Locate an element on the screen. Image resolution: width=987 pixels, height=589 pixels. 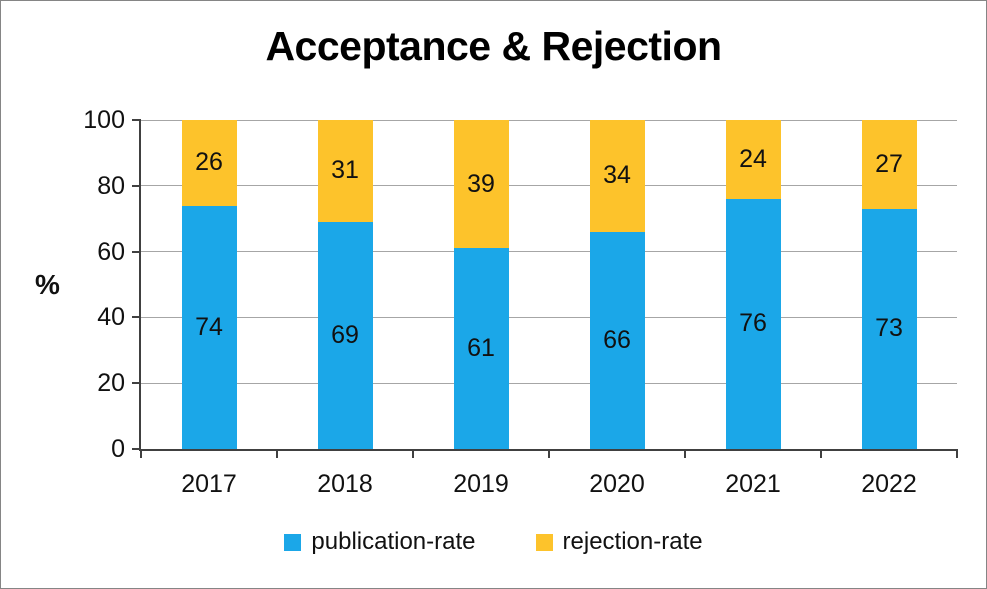
bar-value-label: 27 is located at coordinates (889, 163).